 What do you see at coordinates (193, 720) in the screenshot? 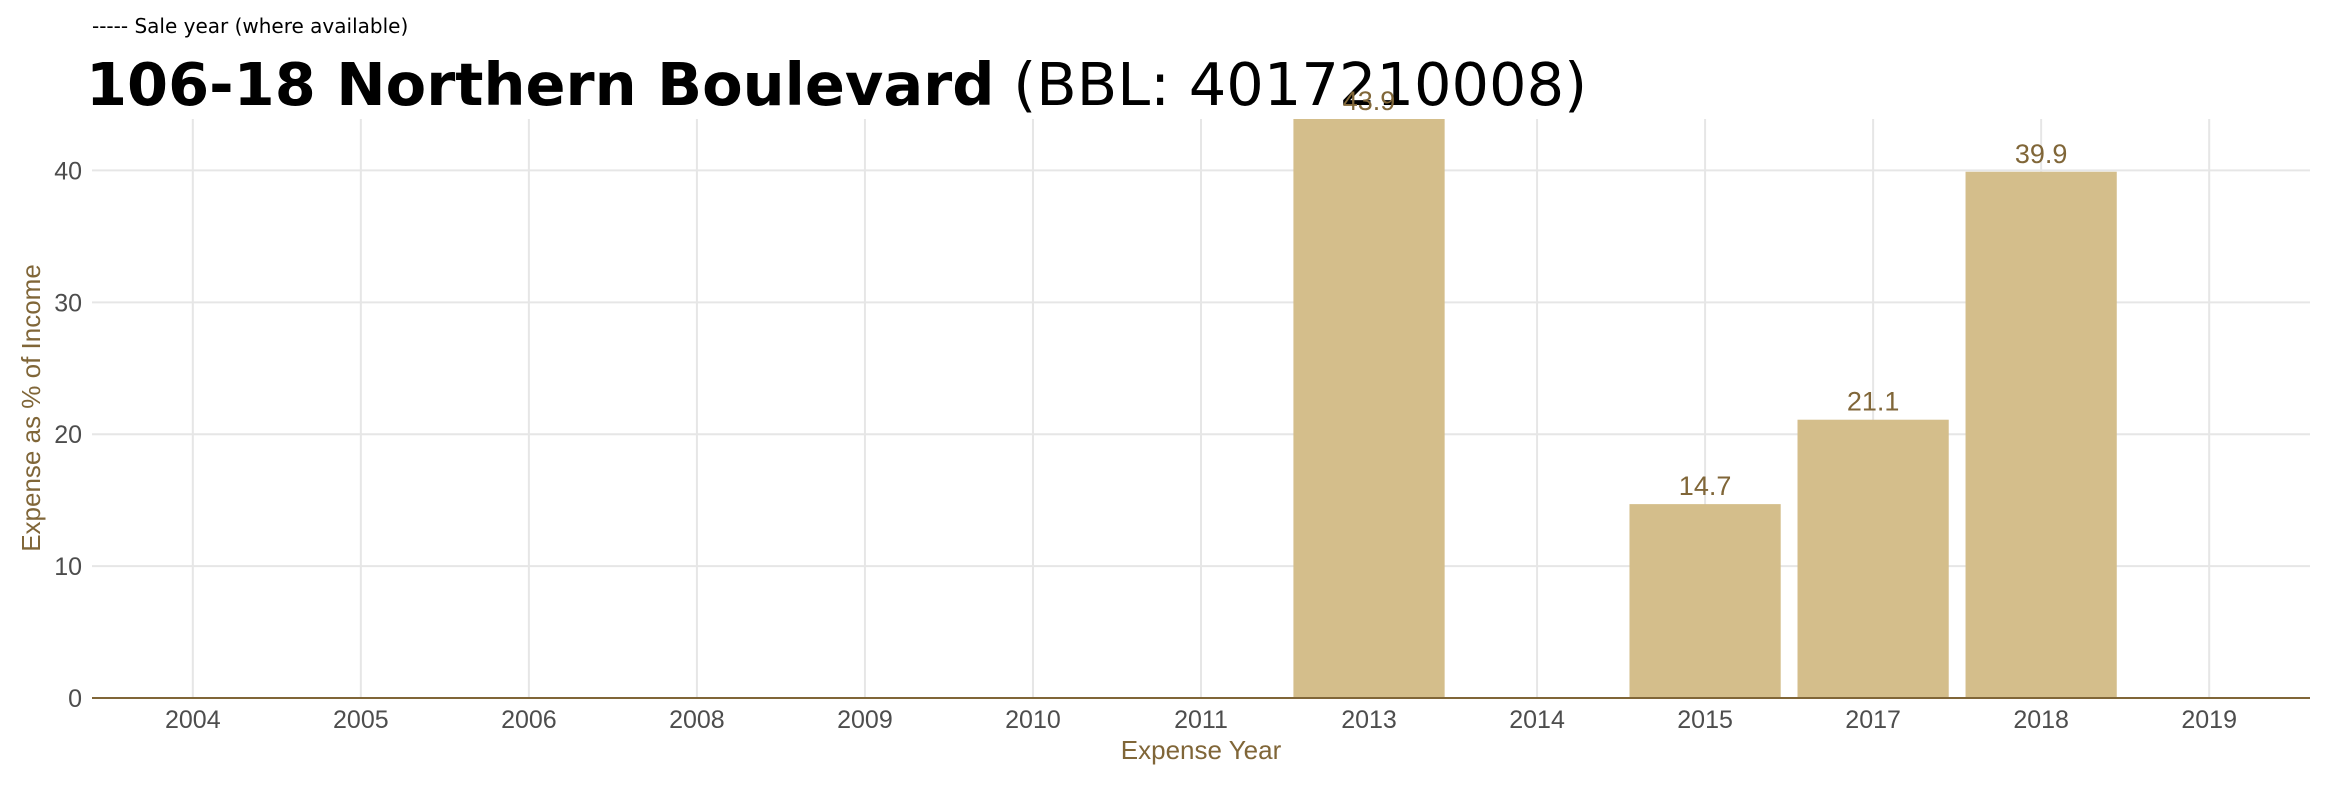
I see `x-tick-label: 2004` at bounding box center [193, 720].